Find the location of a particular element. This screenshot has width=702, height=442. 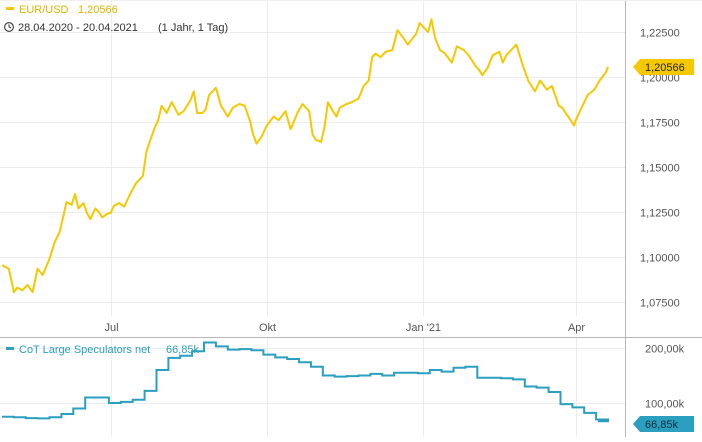

cot-price-tag-shape is located at coordinates (663, 424).